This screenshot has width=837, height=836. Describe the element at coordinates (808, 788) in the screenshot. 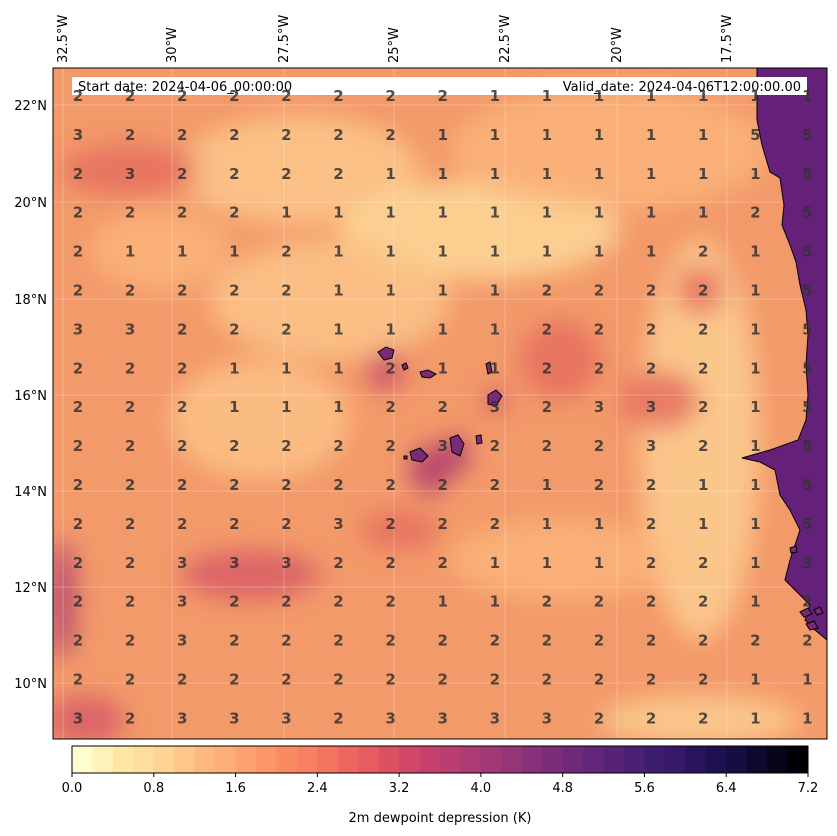

I see `colorbar-tick-label: 7.2` at that location.